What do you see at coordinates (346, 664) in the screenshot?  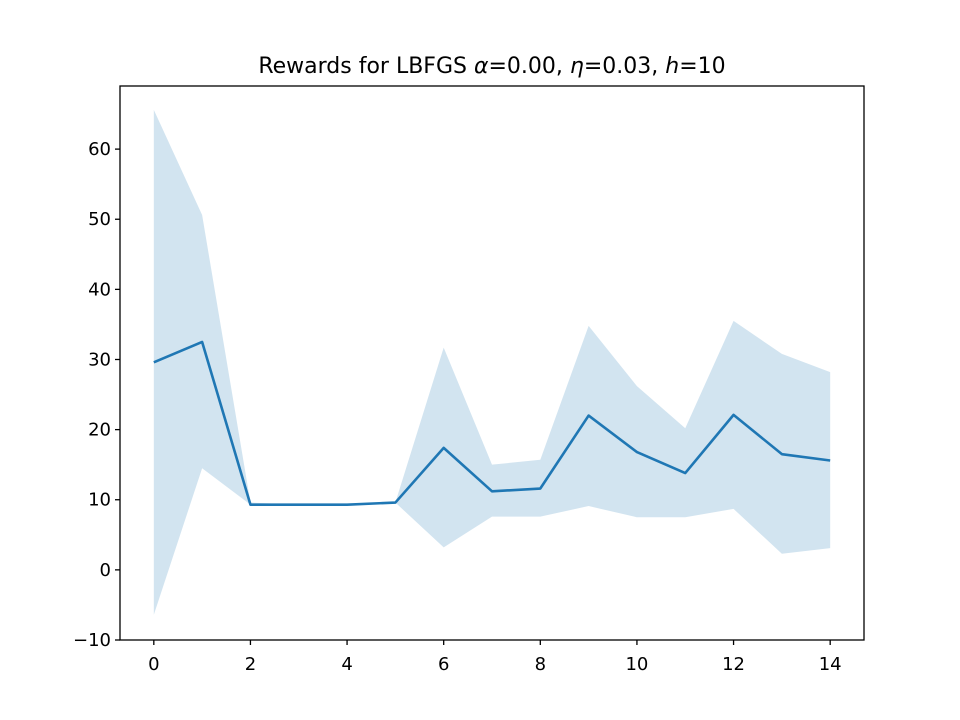 I see `x-tick-label: 4` at bounding box center [346, 664].